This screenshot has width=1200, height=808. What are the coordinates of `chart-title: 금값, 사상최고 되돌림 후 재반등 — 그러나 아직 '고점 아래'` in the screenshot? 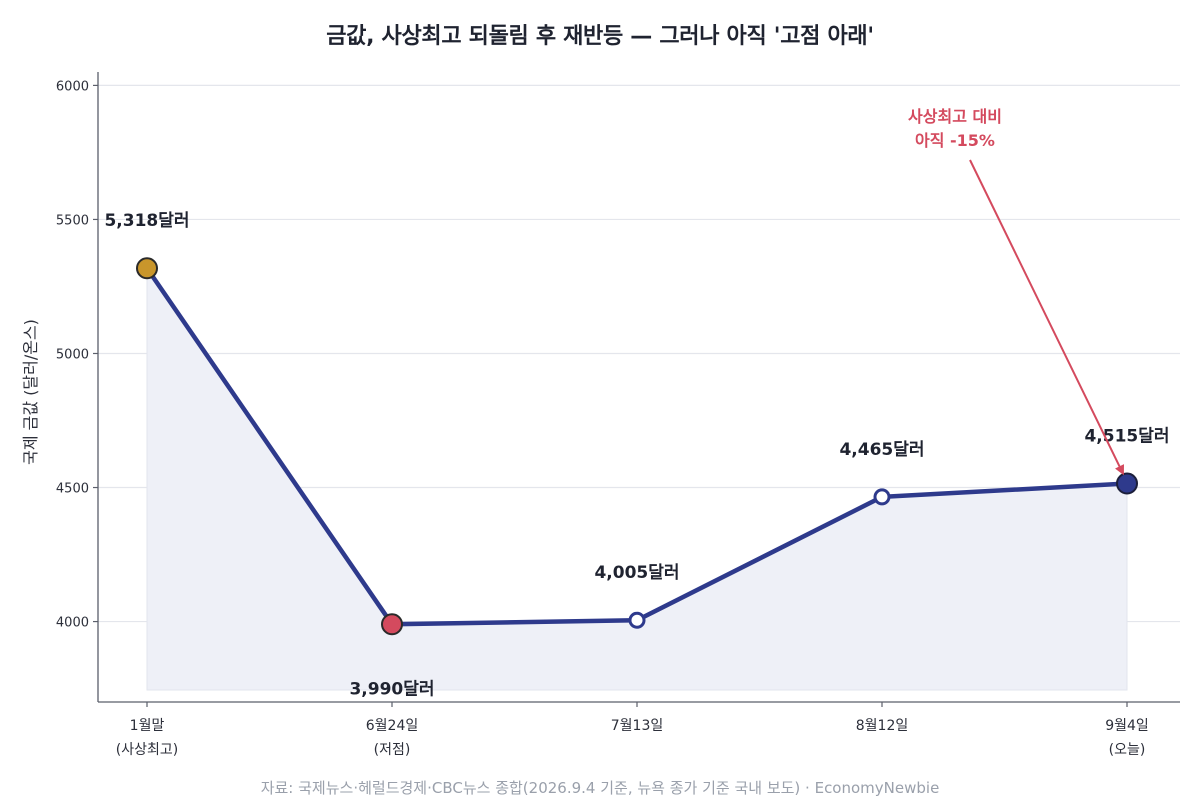 It's located at (600, 36).